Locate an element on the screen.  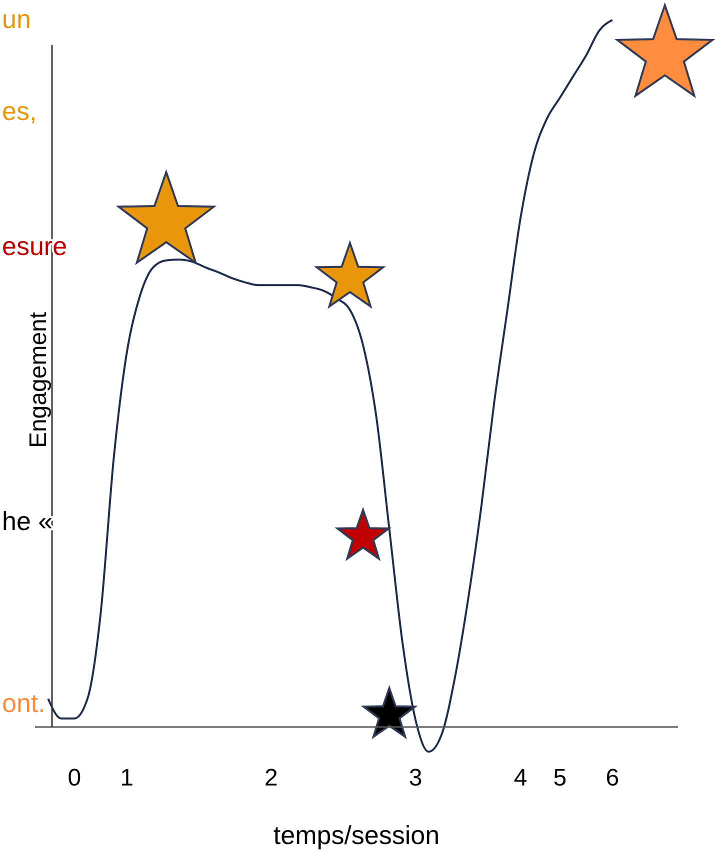
x-tick-label: 4 is located at coordinates (521, 778).